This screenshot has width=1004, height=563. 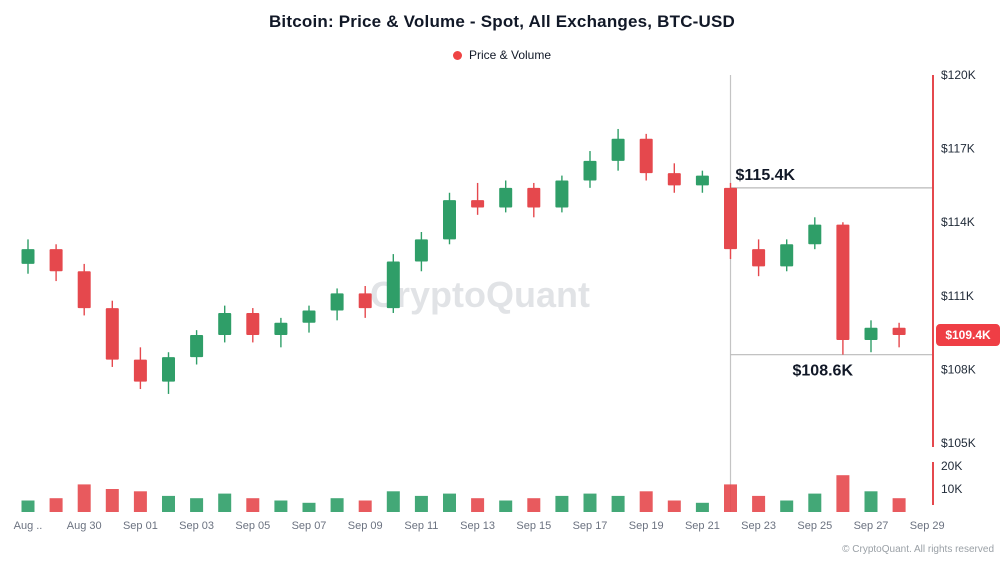 I want to click on x-axis-label: Sep 03, so click(x=196, y=526).